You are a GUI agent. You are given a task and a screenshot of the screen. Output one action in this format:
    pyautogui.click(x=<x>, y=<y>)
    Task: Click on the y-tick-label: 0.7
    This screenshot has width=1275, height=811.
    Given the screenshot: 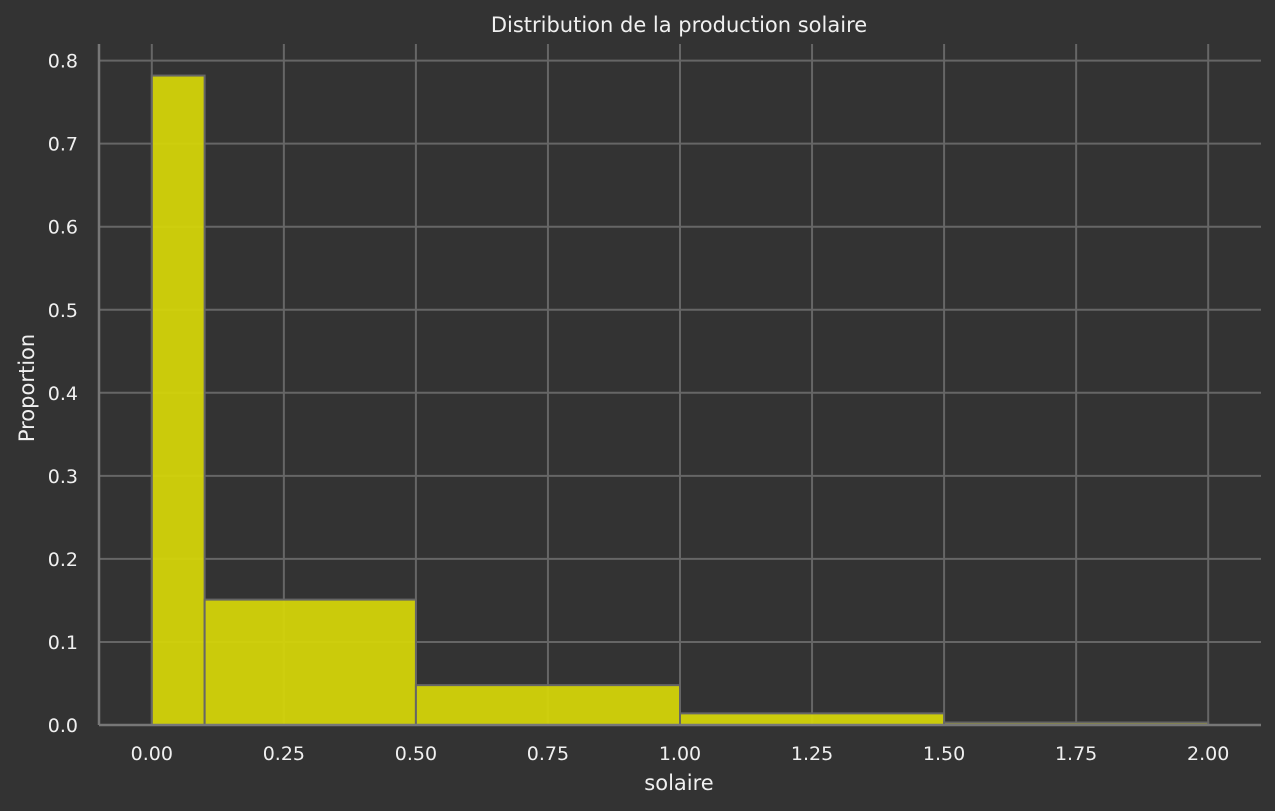 What is the action you would take?
    pyautogui.click(x=63, y=145)
    